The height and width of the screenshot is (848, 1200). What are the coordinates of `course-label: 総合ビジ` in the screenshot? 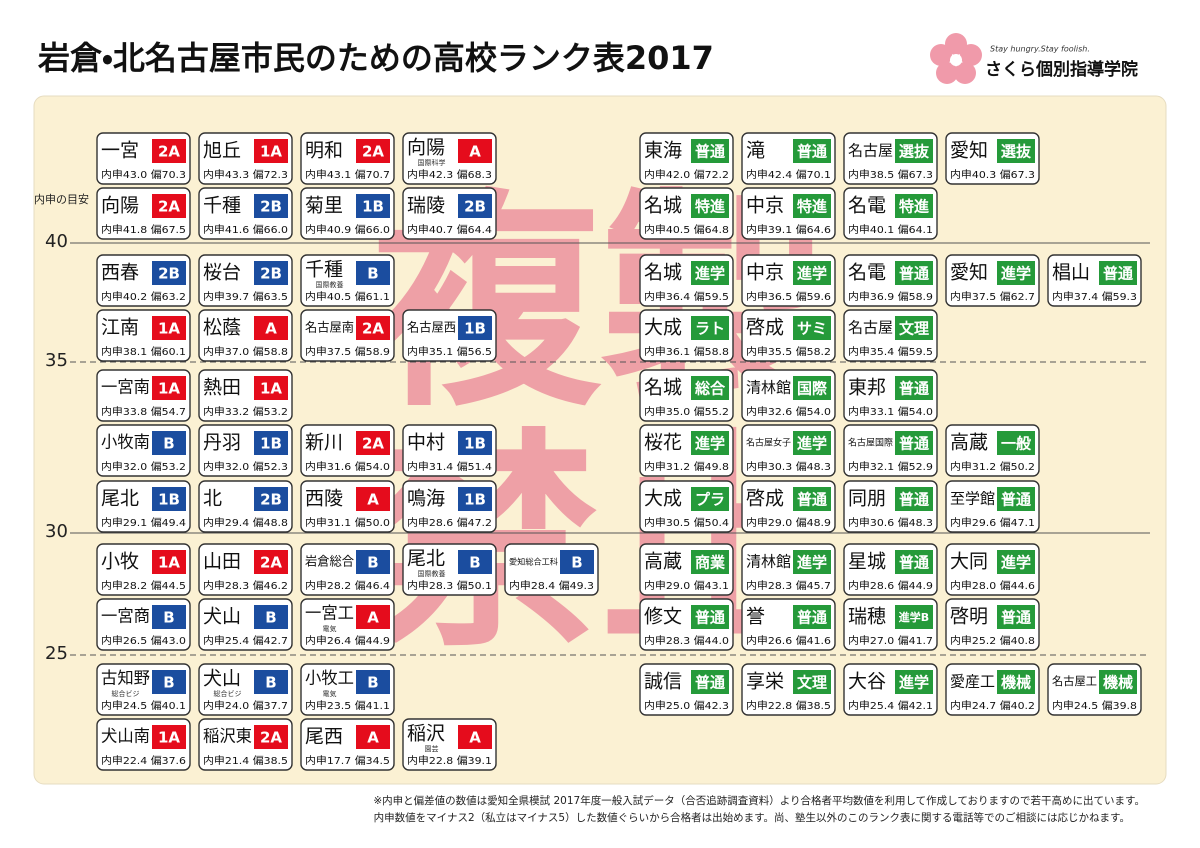 It's located at (126, 693).